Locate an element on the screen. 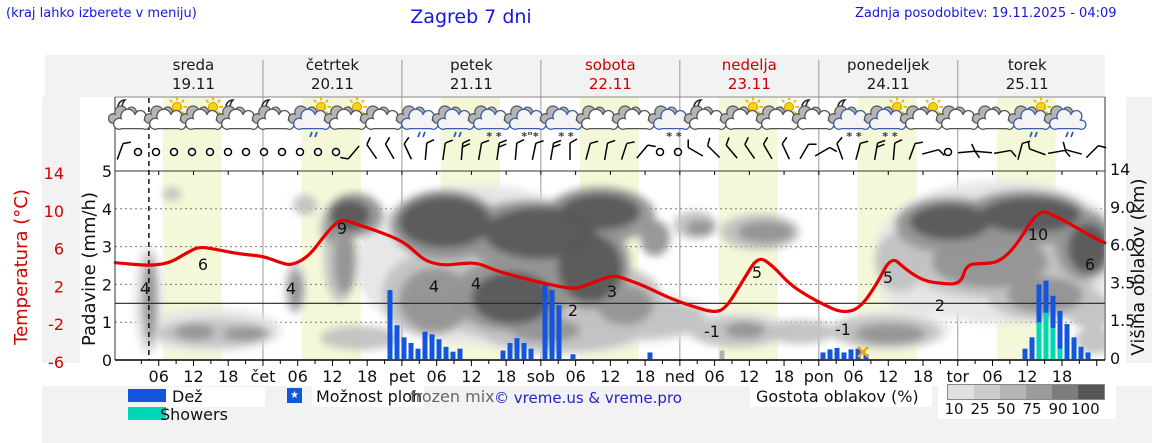  chance-star-icon: ★ is located at coordinates (294, 395).